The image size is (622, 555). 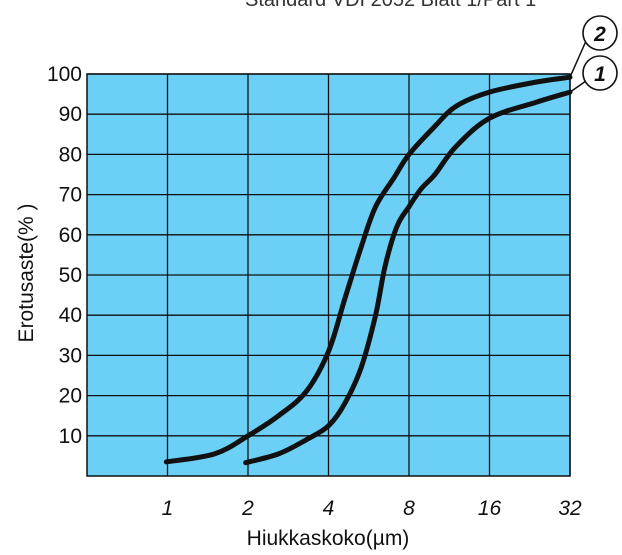 What do you see at coordinates (570, 508) in the screenshot?
I see `x-tick-32: 32` at bounding box center [570, 508].